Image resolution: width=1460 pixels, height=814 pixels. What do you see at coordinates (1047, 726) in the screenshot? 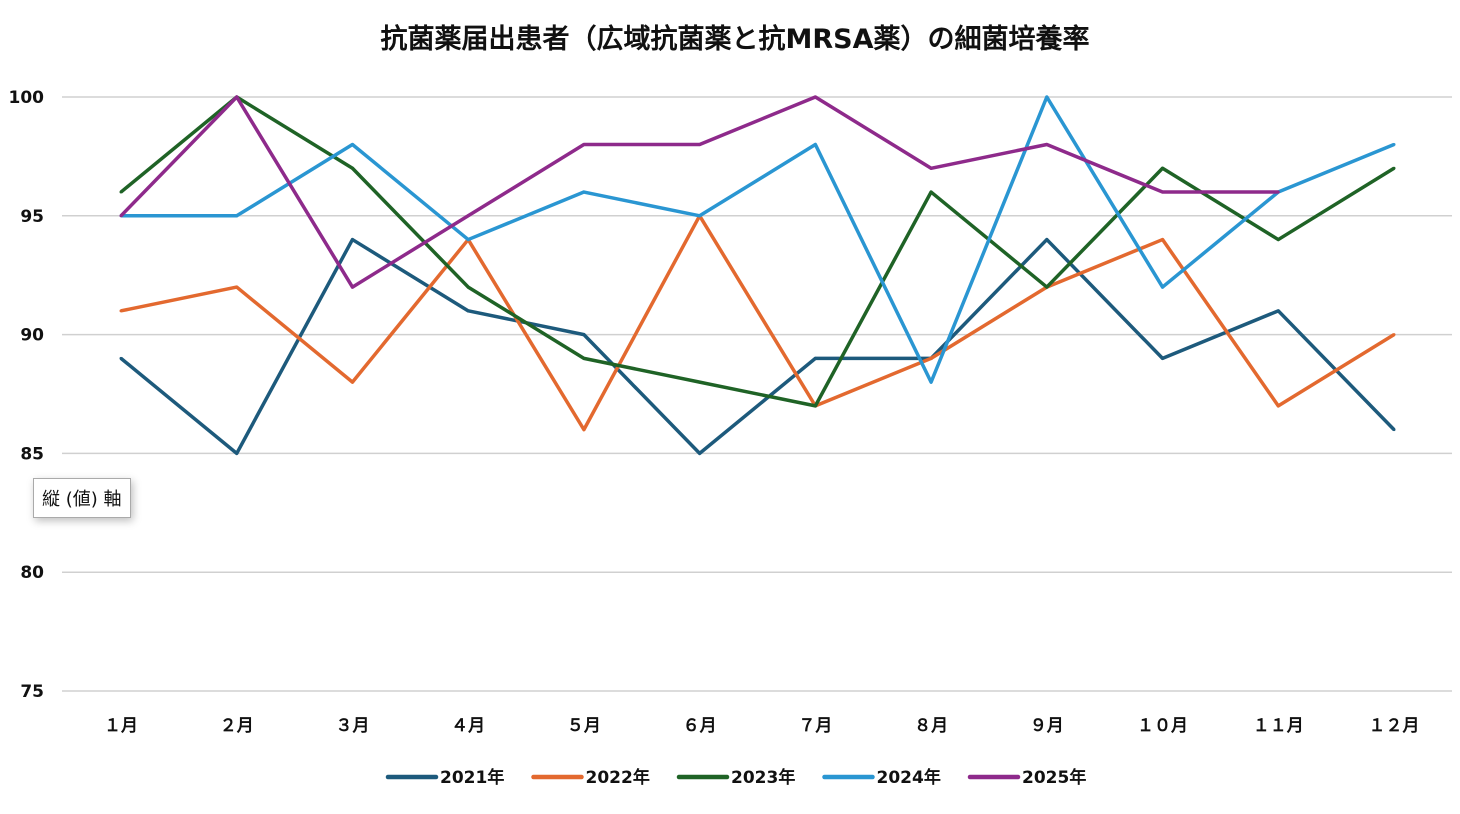
I see `x-tick-label: ９月` at bounding box center [1047, 726].